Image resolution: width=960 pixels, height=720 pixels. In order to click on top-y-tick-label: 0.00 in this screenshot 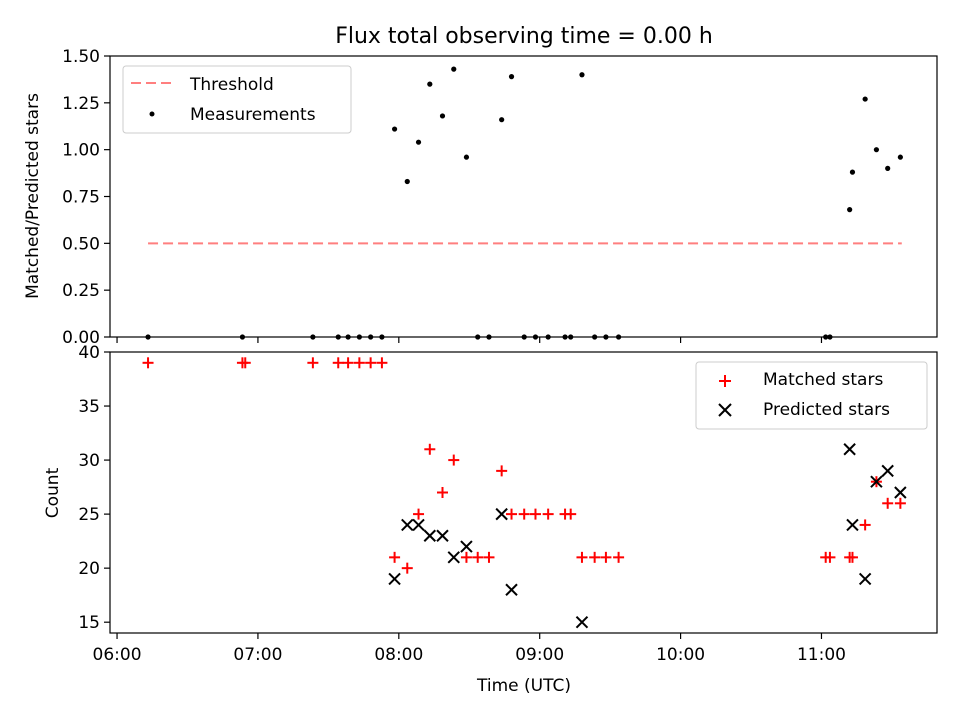, I will do `click(81, 338)`.